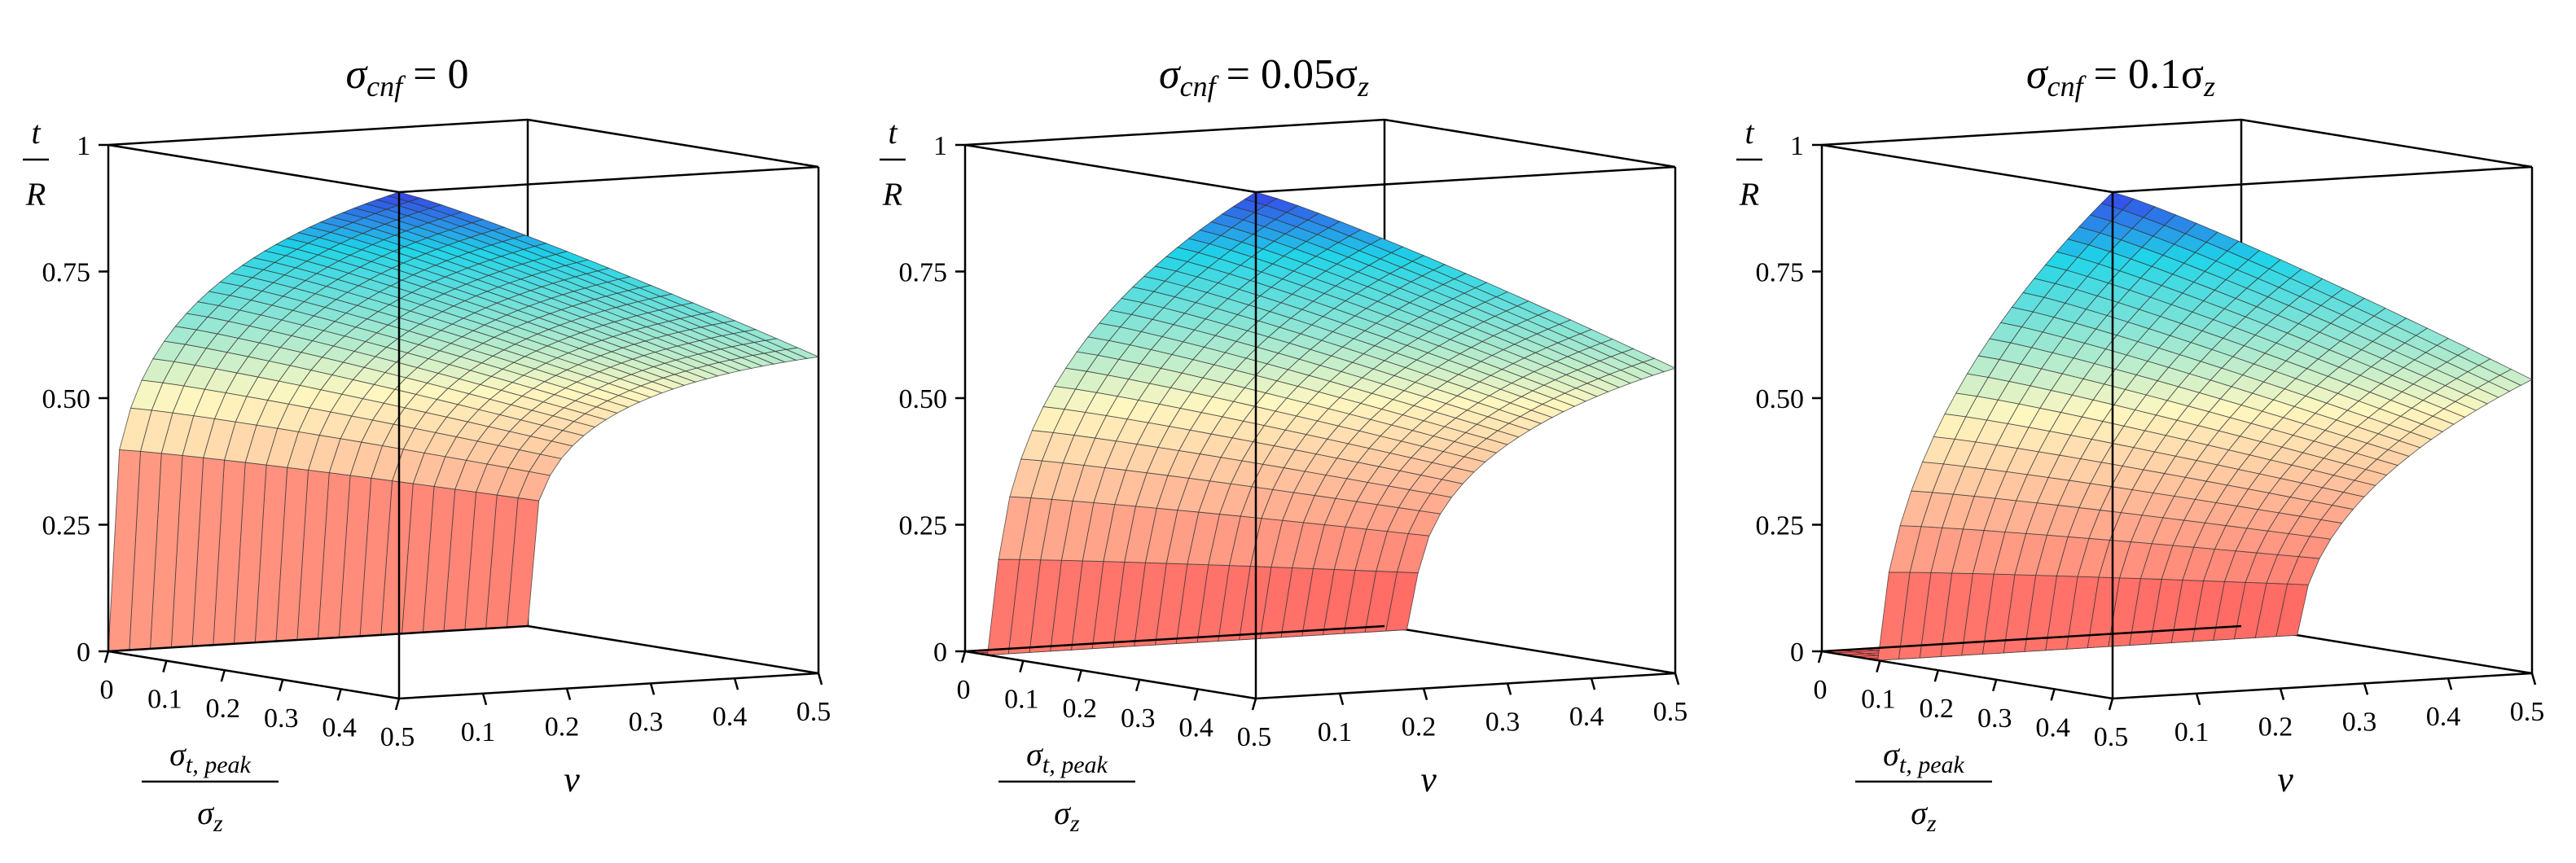 The height and width of the screenshot is (863, 2576). What do you see at coordinates (1919, 813) in the screenshot?
I see `x-label-den-base: σ` at bounding box center [1919, 813].